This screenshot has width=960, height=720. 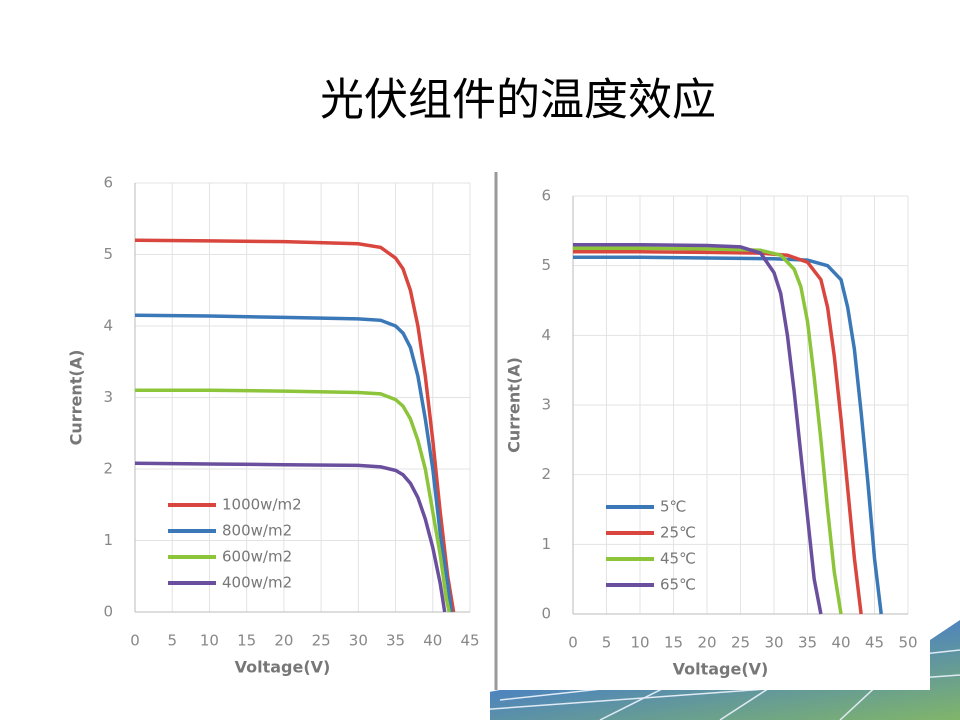 What do you see at coordinates (262, 505) in the screenshot?
I see `legend-label: 1000w/m2` at bounding box center [262, 505].